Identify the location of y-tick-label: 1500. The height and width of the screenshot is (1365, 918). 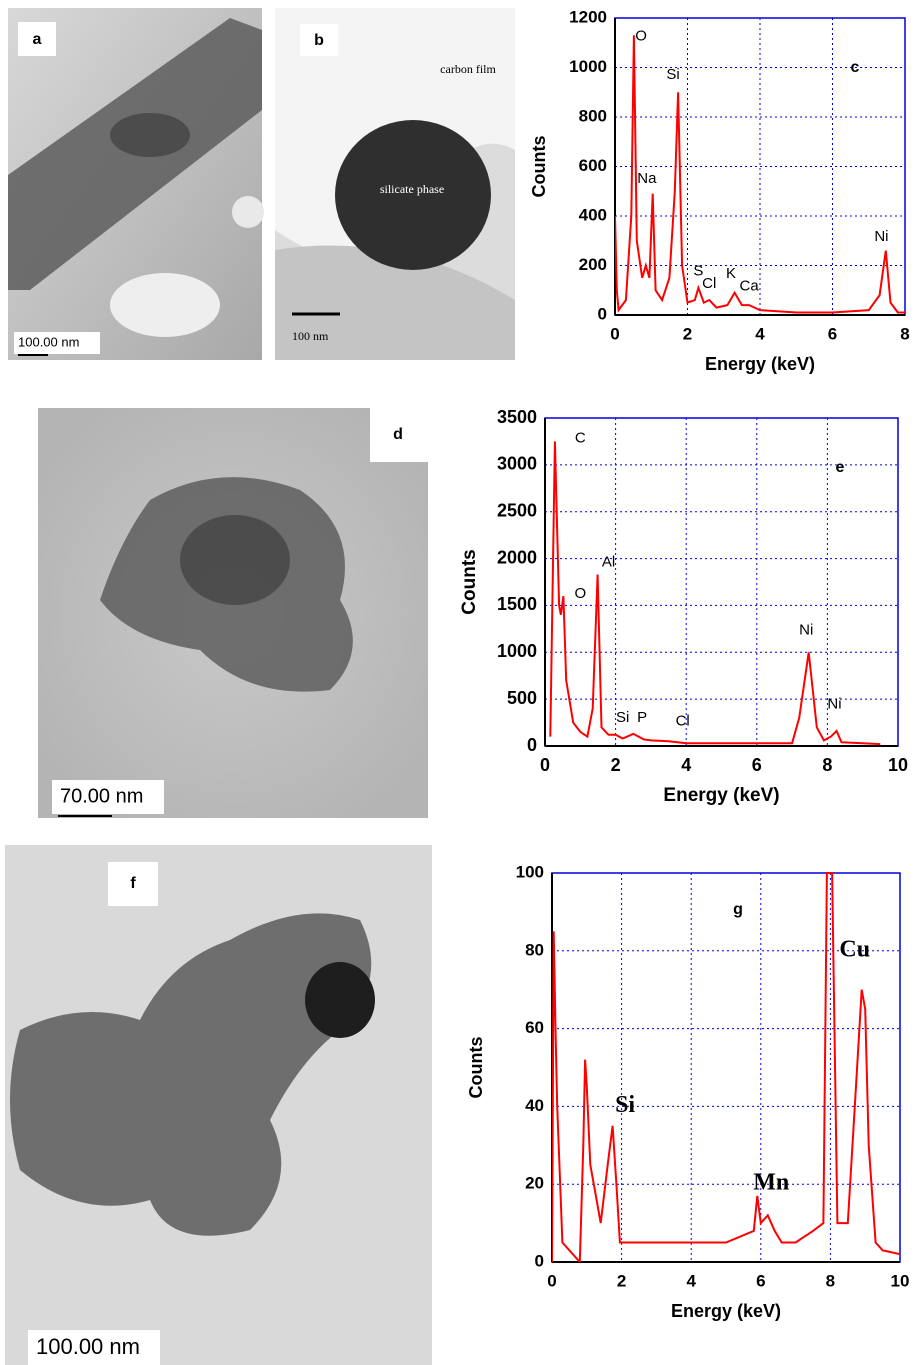
(517, 604).